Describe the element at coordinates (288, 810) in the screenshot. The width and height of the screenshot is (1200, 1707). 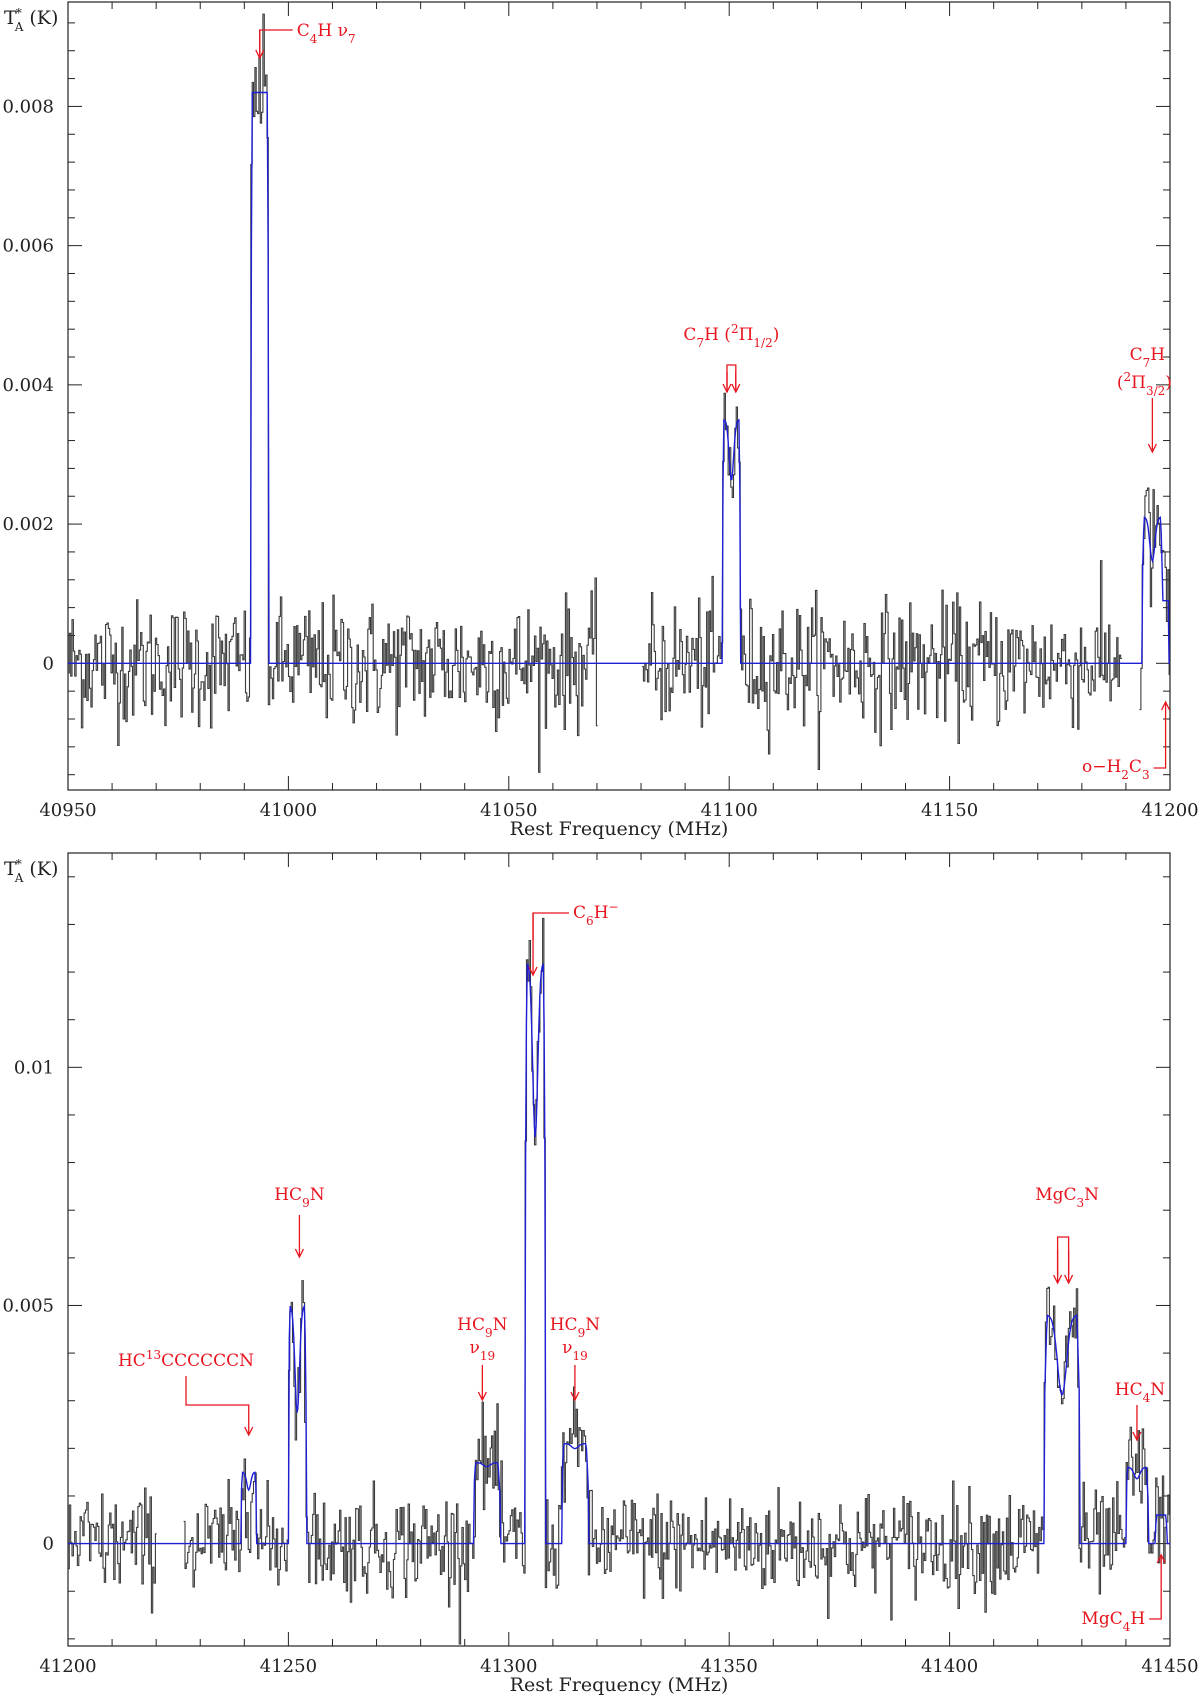
I see `x-tick-label: 41000` at that location.